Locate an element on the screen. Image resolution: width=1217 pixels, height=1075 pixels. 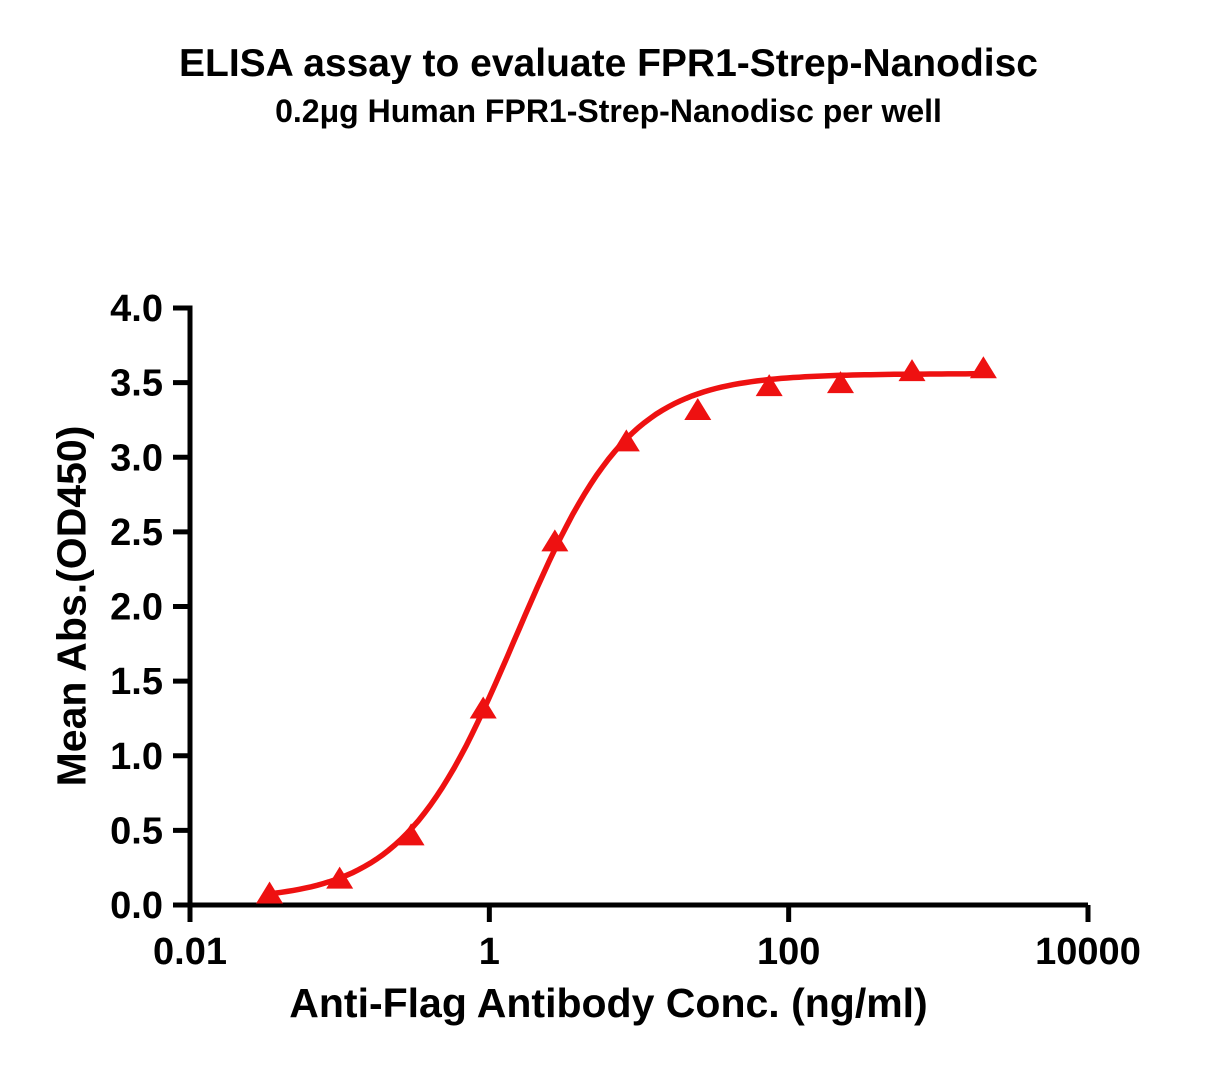
y-tick-label: 1.0 is located at coordinates (136, 757).